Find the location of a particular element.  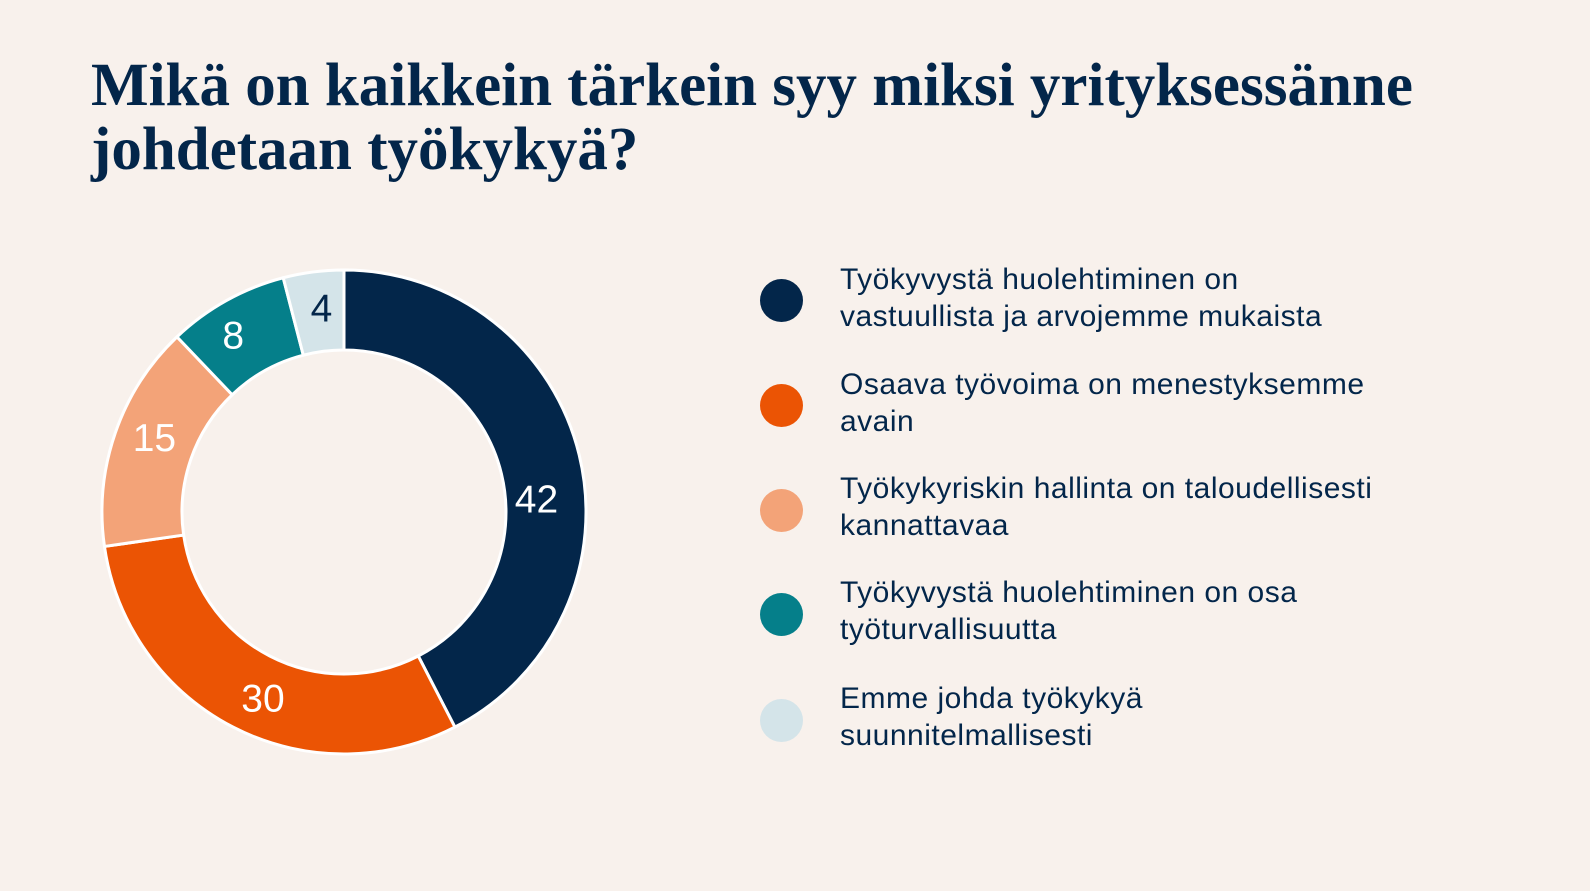

svg-text: 8 is located at coordinates (233, 336).